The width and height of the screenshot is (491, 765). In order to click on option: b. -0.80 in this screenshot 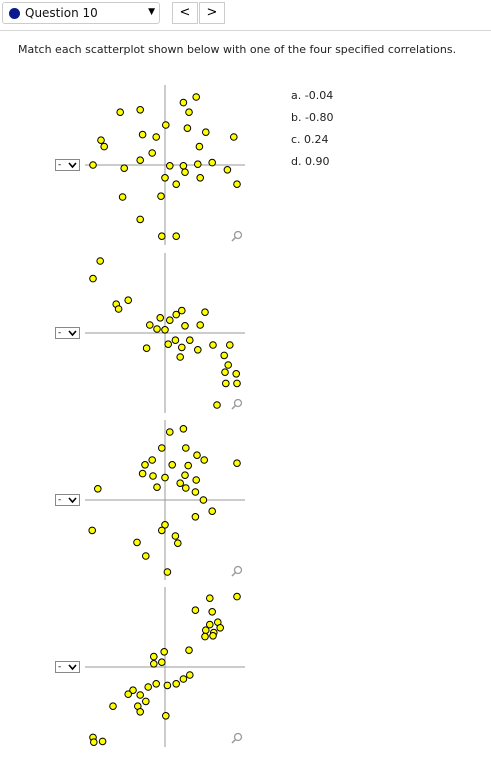, I will do `click(312, 117)`.